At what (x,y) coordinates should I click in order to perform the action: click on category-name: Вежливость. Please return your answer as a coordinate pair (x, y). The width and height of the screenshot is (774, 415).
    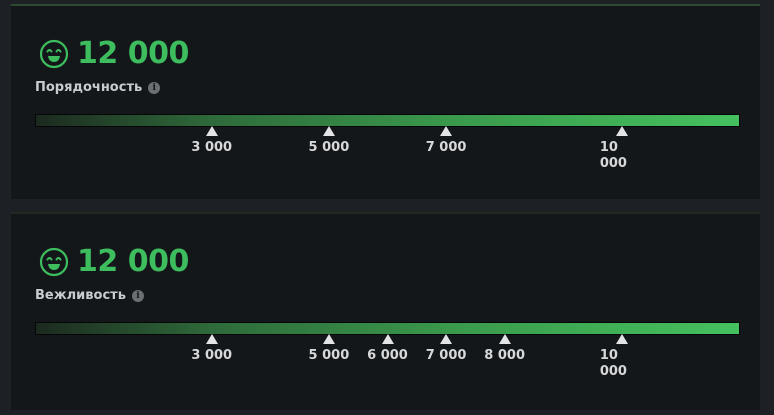
    Looking at the image, I should click on (80, 295).